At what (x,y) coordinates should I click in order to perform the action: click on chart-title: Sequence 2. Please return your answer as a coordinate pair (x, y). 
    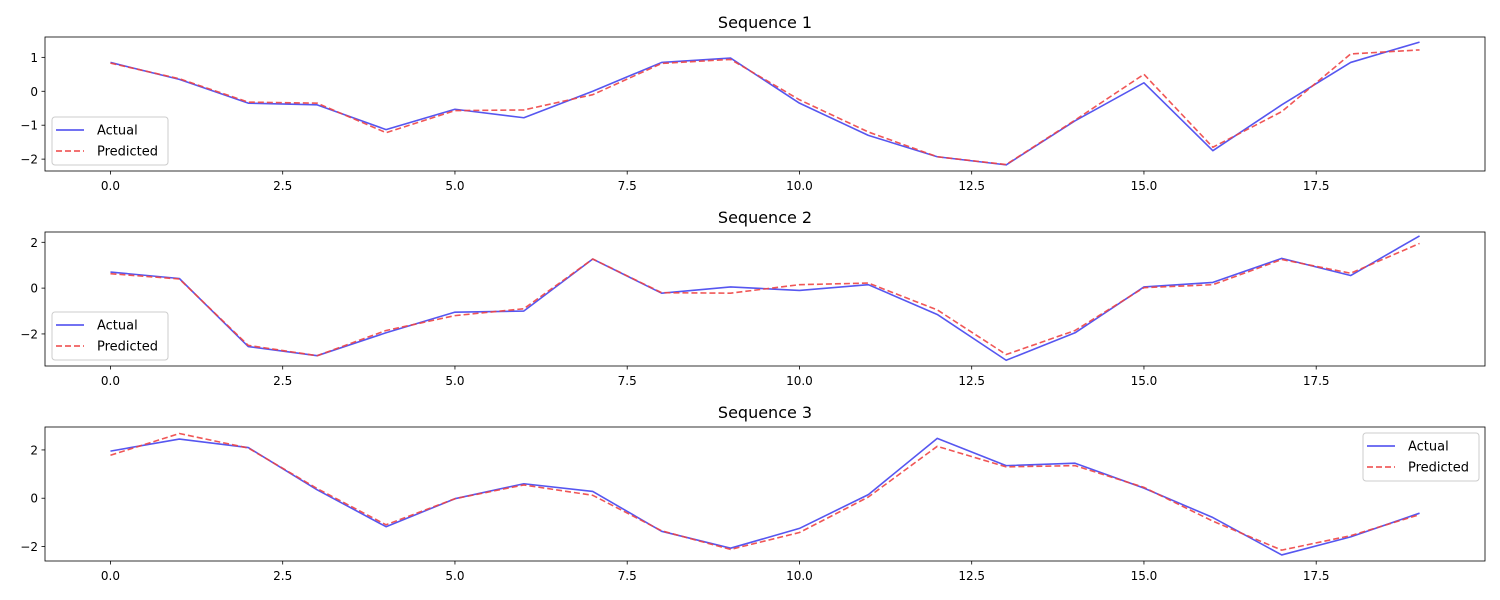
    Looking at the image, I should click on (765, 217).